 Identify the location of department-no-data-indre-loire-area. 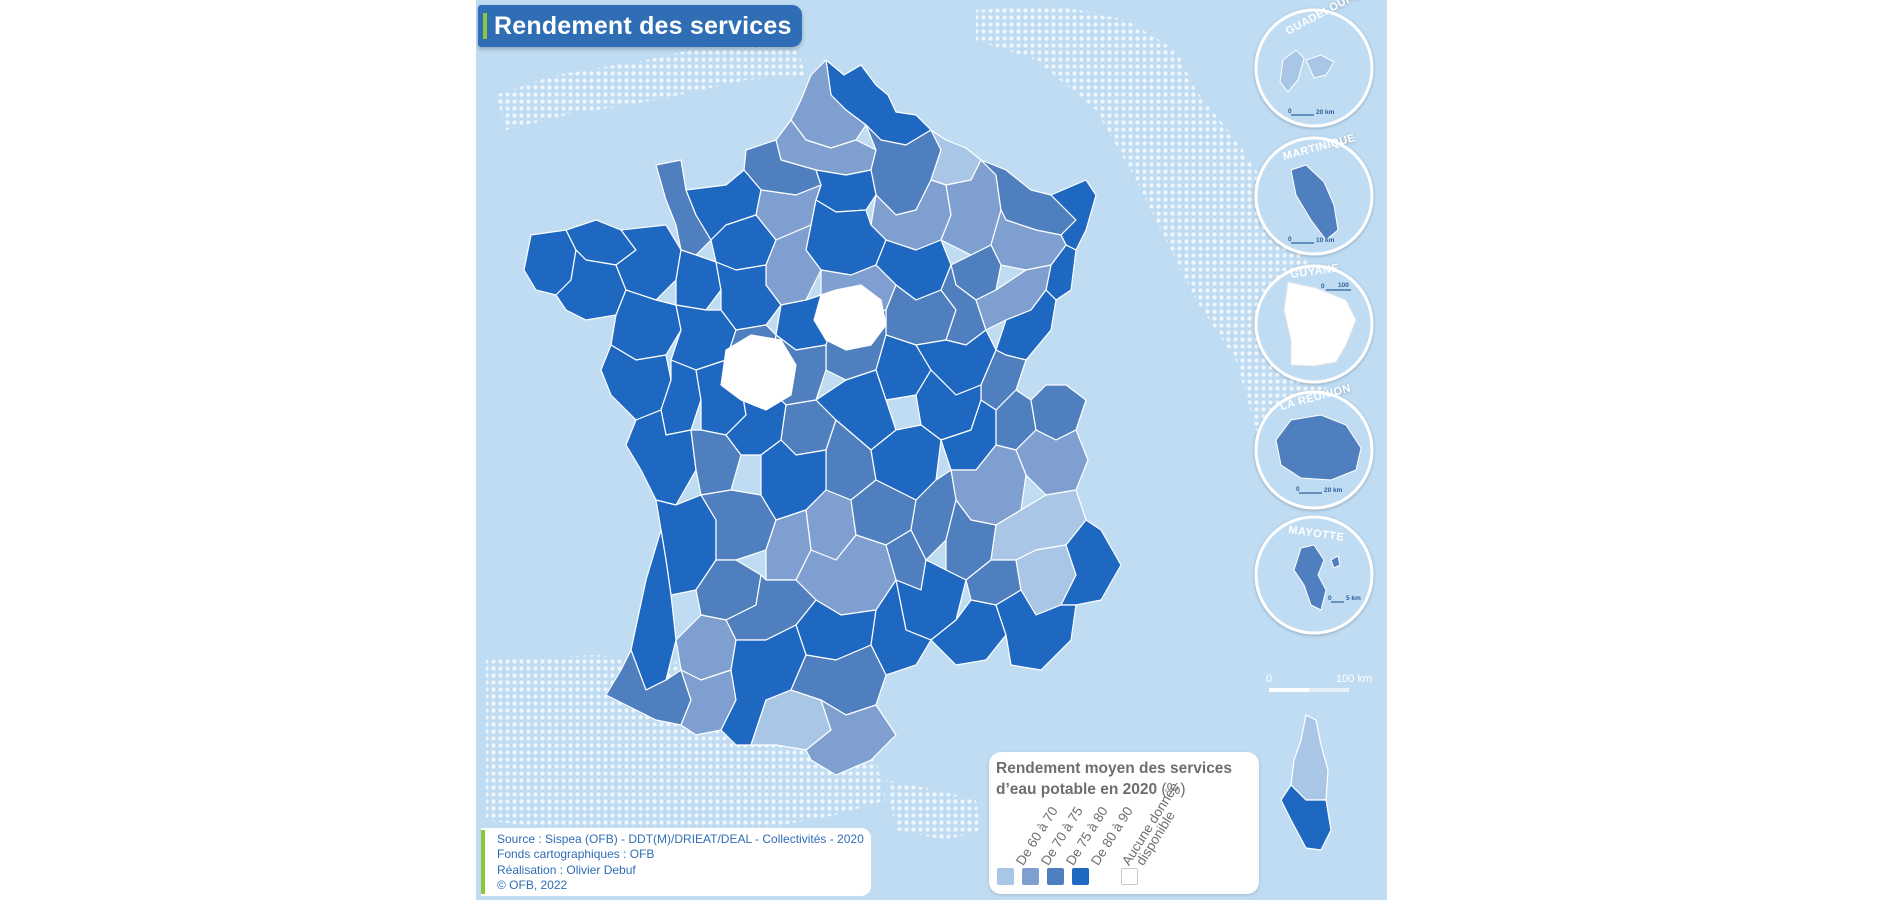
(758, 372).